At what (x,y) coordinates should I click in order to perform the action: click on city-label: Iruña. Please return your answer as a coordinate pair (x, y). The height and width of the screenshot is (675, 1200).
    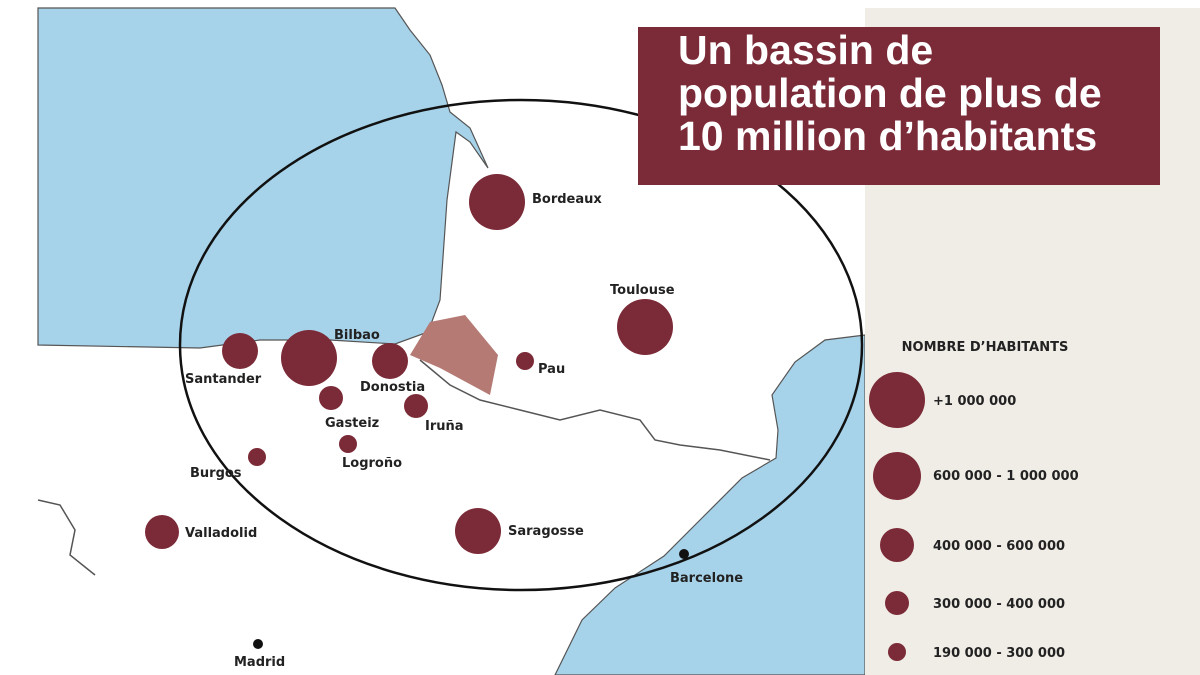
    Looking at the image, I should click on (444, 426).